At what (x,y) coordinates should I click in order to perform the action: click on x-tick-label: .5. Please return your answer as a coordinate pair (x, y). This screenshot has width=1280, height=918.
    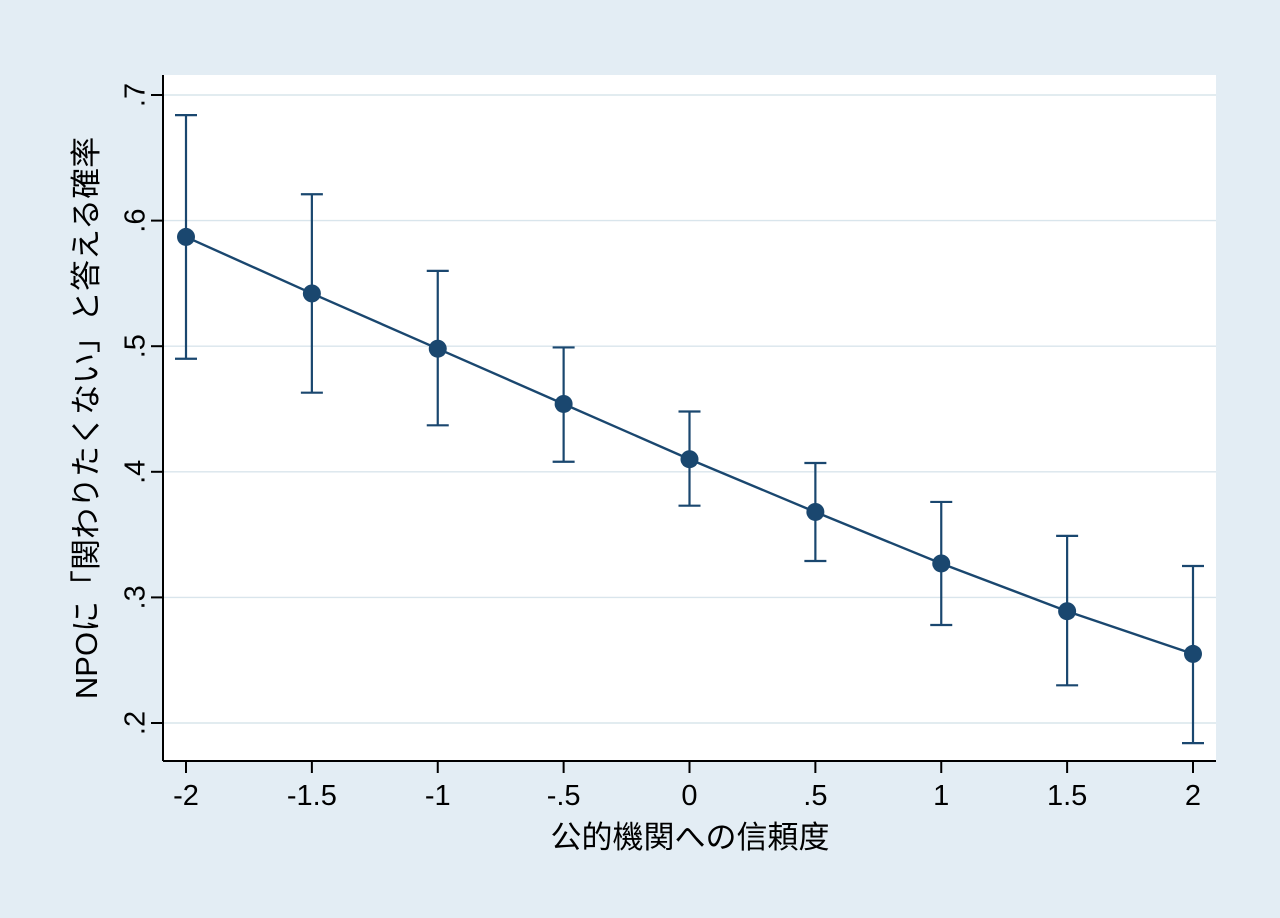
    Looking at the image, I should click on (815, 796).